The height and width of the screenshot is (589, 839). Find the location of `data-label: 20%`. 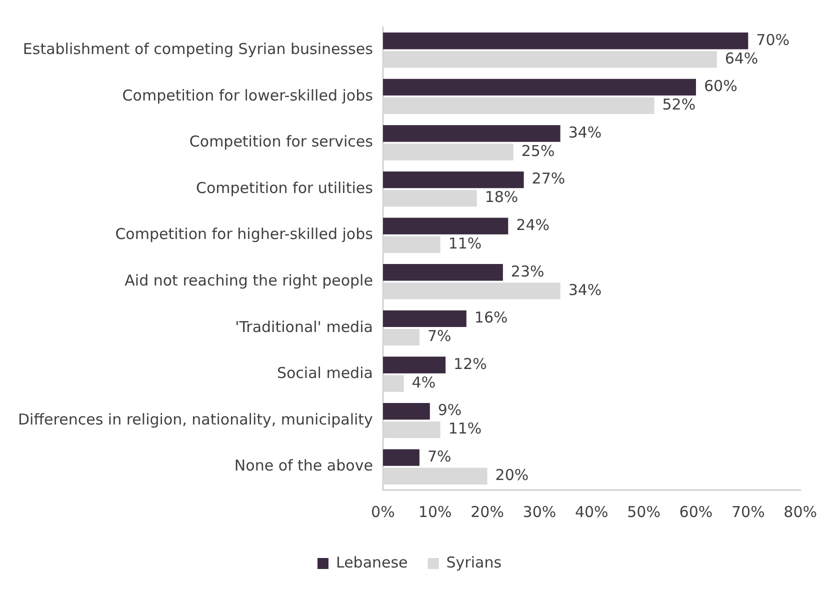

data-label: 20% is located at coordinates (512, 475).